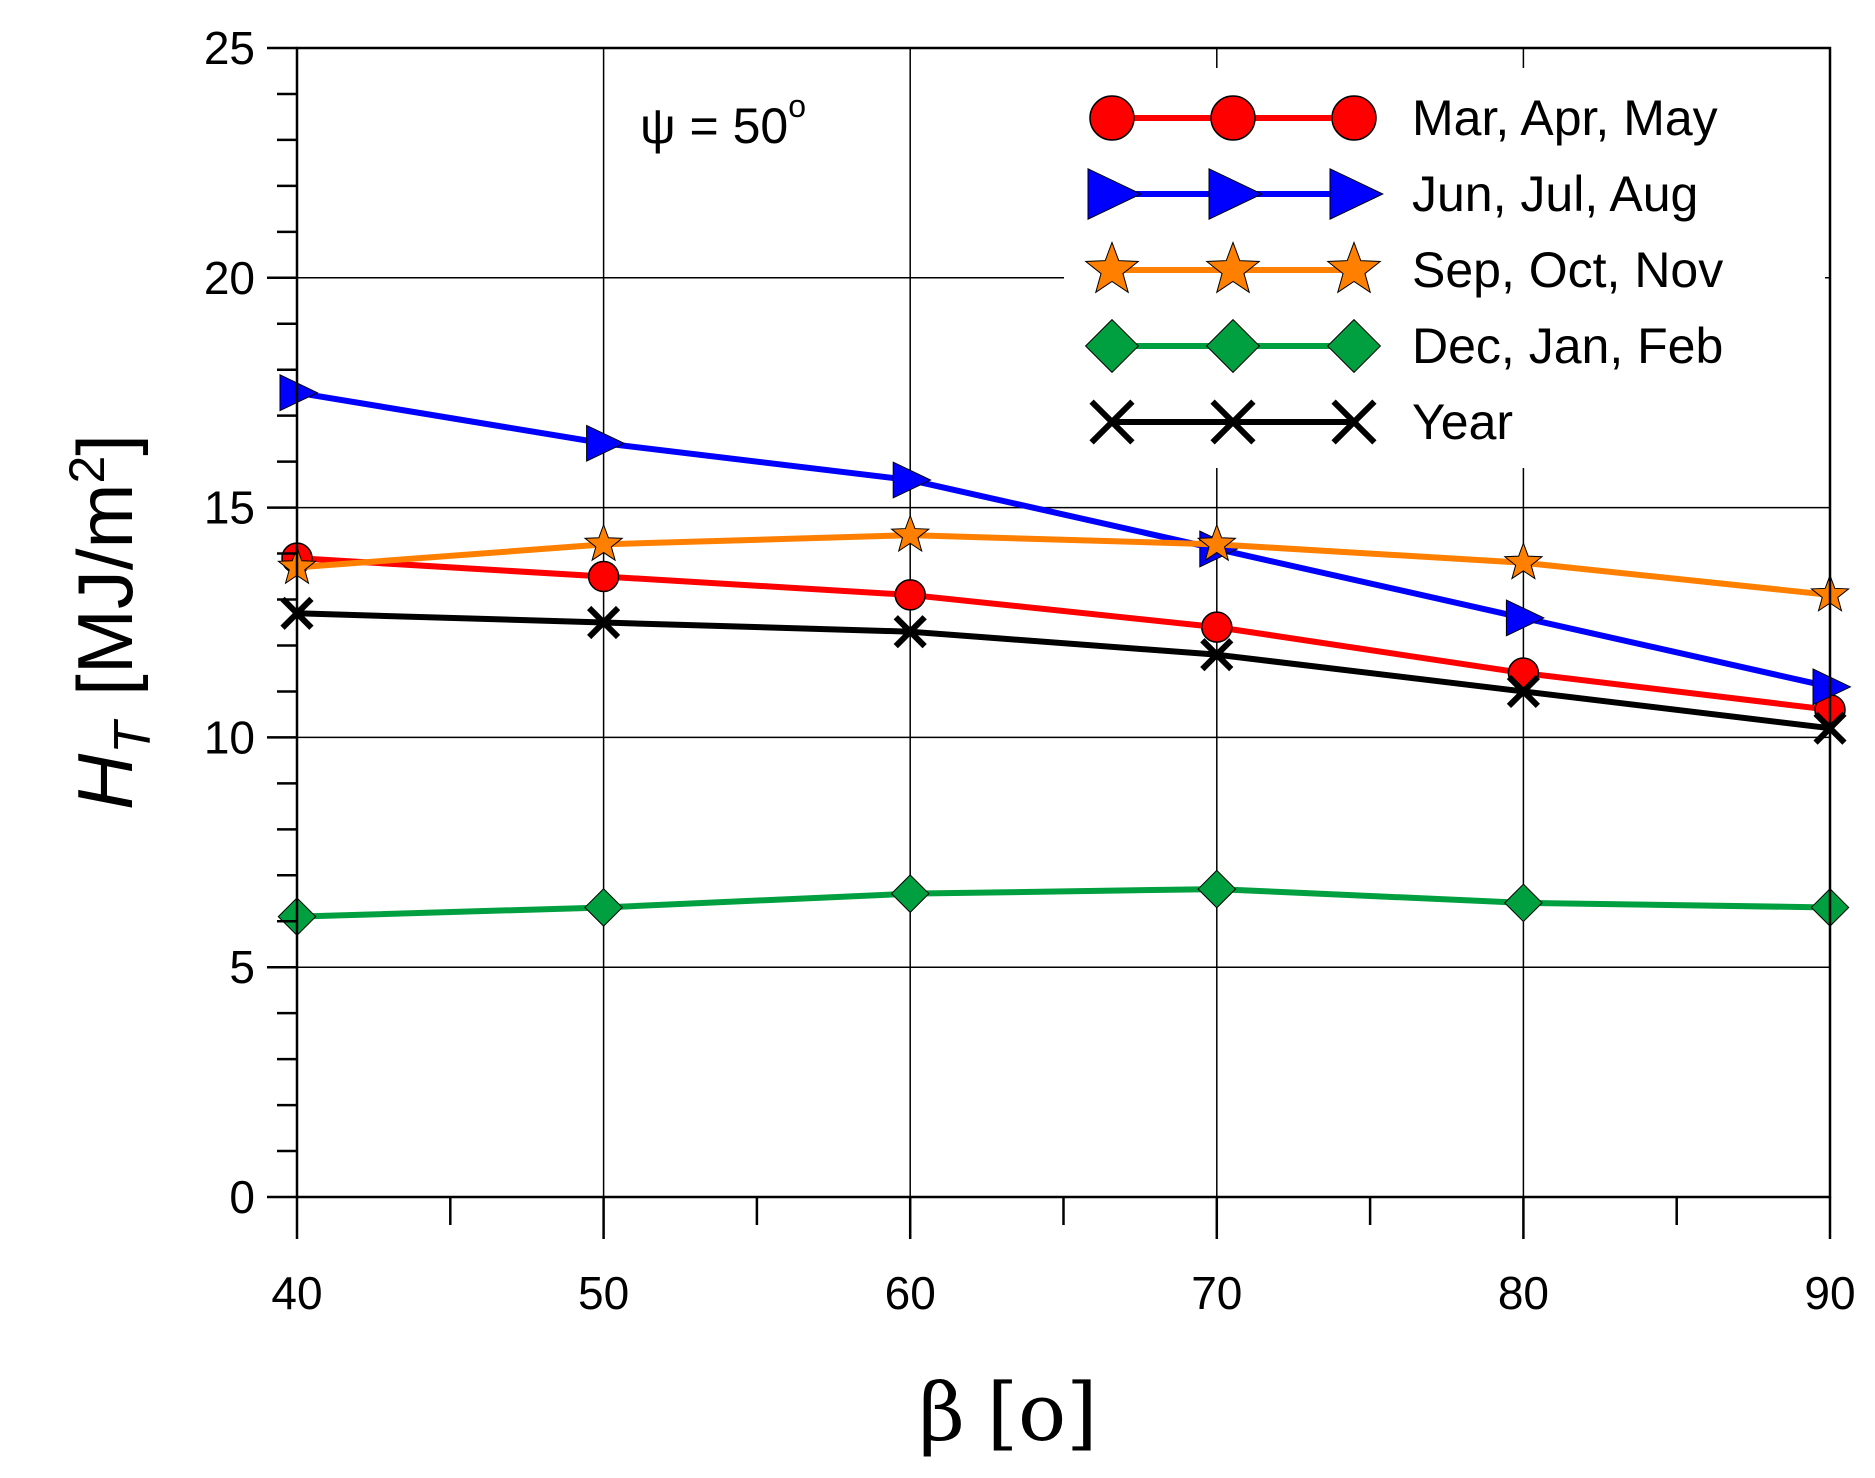 The height and width of the screenshot is (1478, 1875). Describe the element at coordinates (1403, 269) in the screenshot. I see `legend-entry: Sep, Oct, Nov` at that location.